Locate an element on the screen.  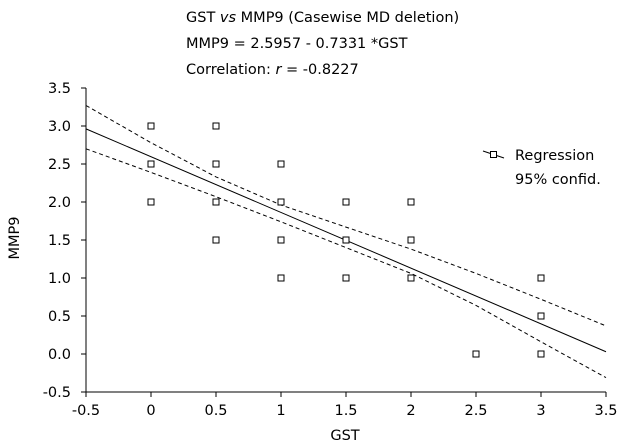
y-tick-label: 0.5 is located at coordinates (59, 317).